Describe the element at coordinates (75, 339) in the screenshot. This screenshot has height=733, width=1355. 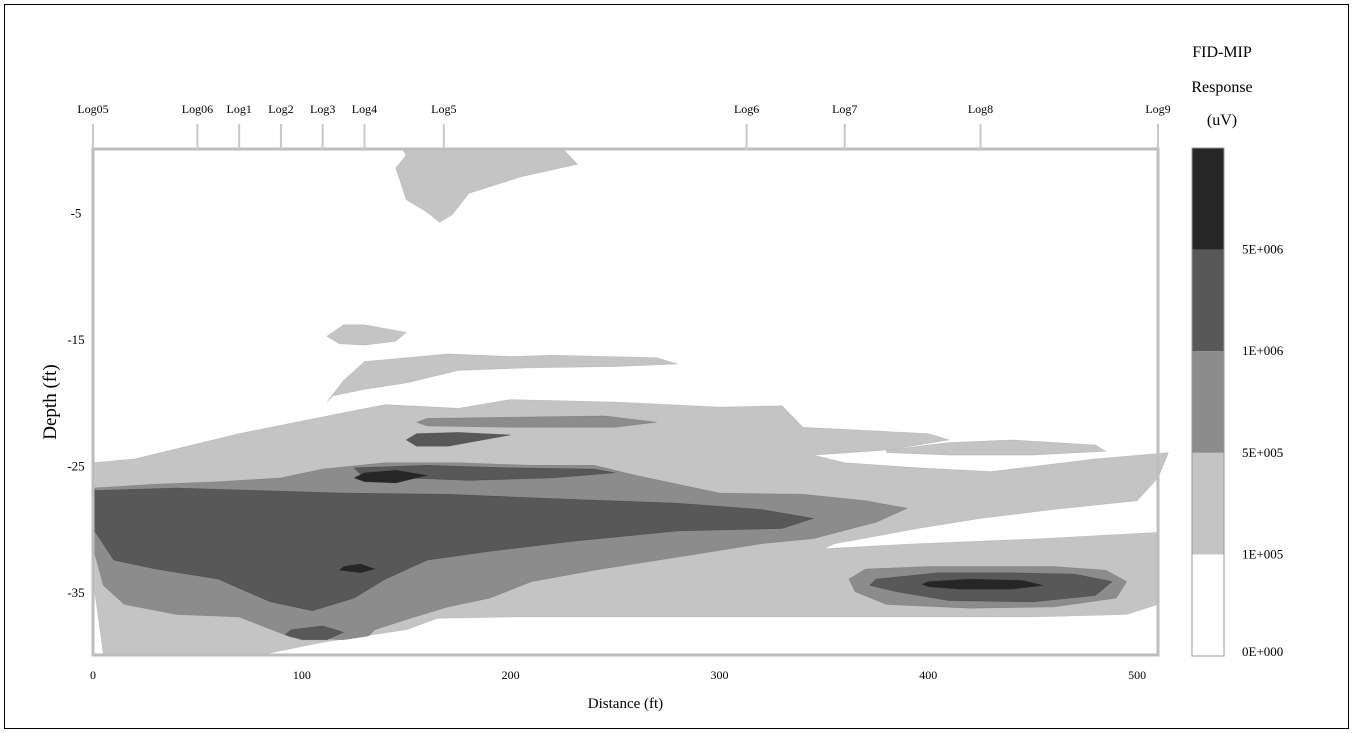
I see `y-tick-label: -15` at that location.